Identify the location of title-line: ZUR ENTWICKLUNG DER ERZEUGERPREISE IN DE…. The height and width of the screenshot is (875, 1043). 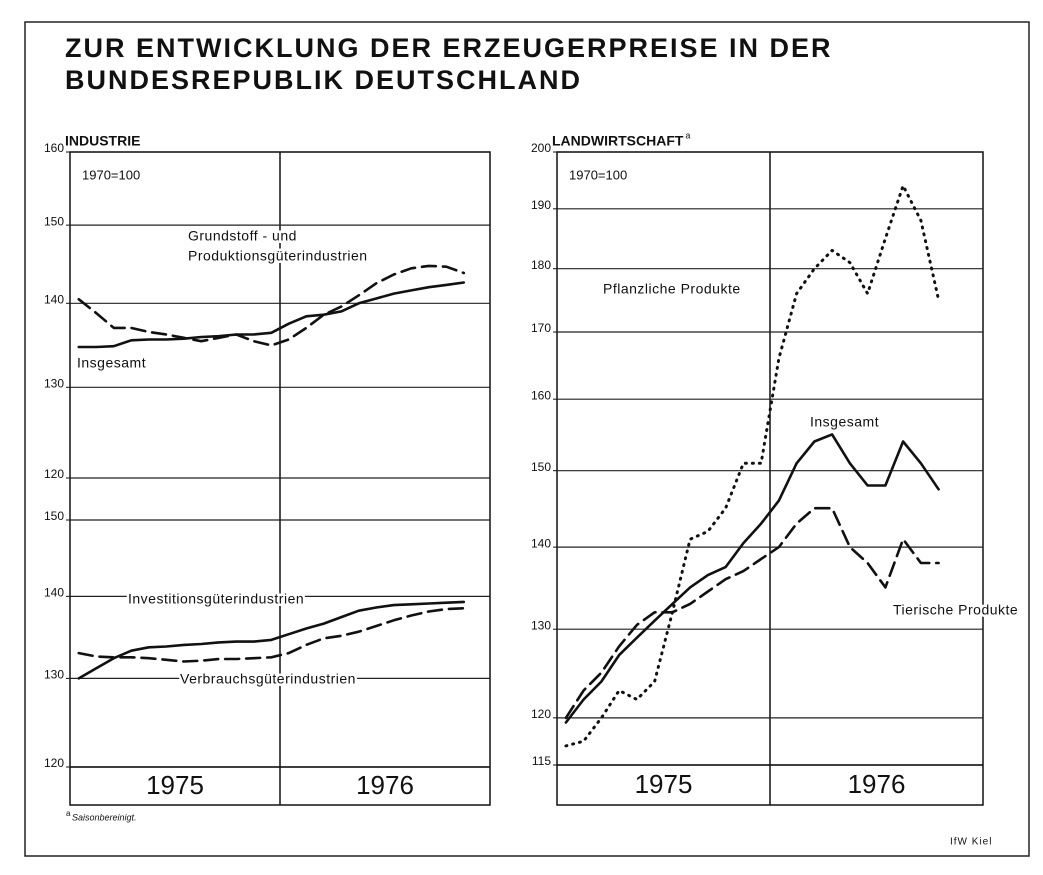
(449, 48).